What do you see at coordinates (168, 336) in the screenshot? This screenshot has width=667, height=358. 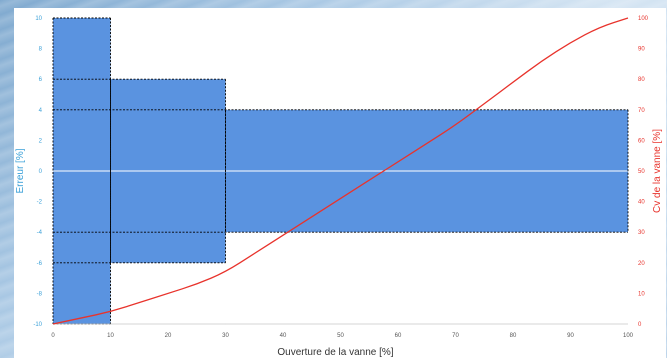 I see `x-tick-label: 20` at bounding box center [168, 336].